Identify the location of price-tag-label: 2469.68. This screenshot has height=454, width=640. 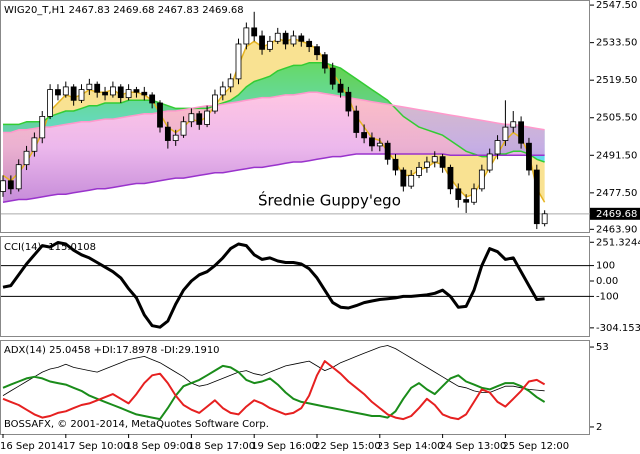
(616, 214).